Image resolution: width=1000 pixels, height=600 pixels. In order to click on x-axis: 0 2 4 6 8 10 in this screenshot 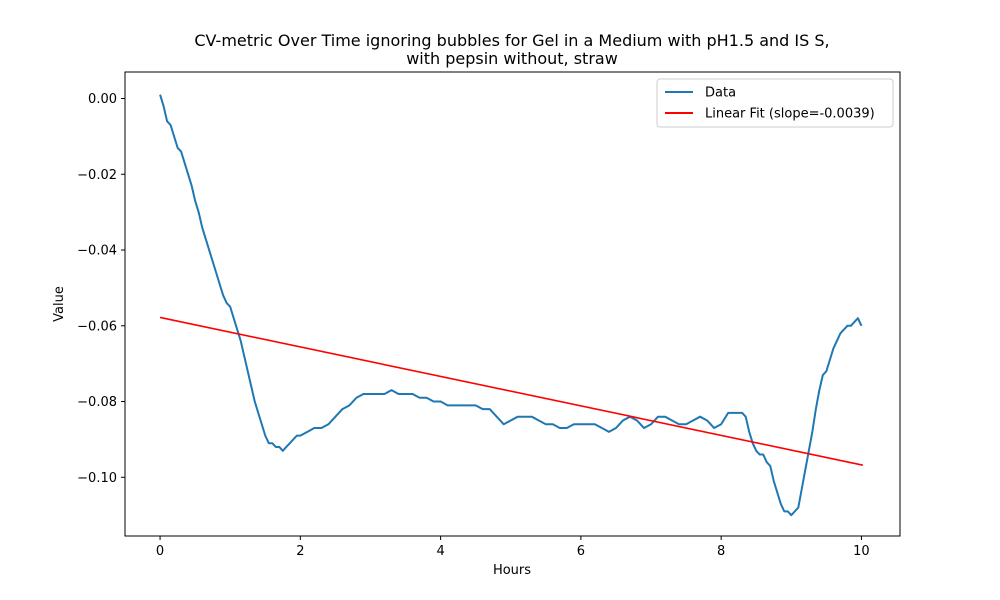, I will do `click(513, 547)`.